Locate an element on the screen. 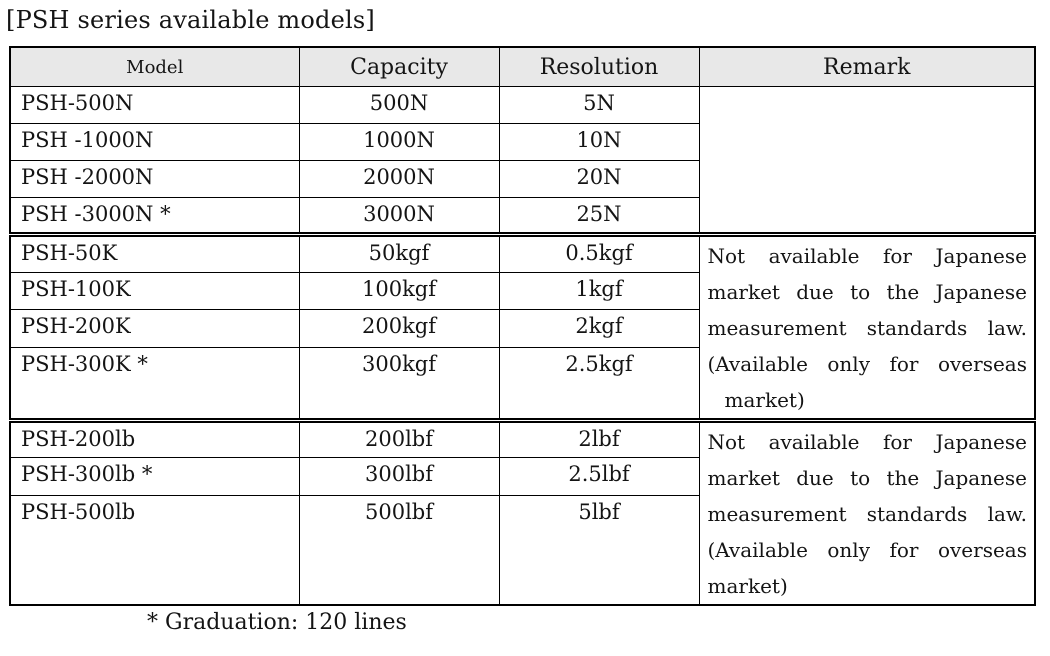 The width and height of the screenshot is (1050, 656). resolution-cell: 2.5lbf is located at coordinates (599, 476).